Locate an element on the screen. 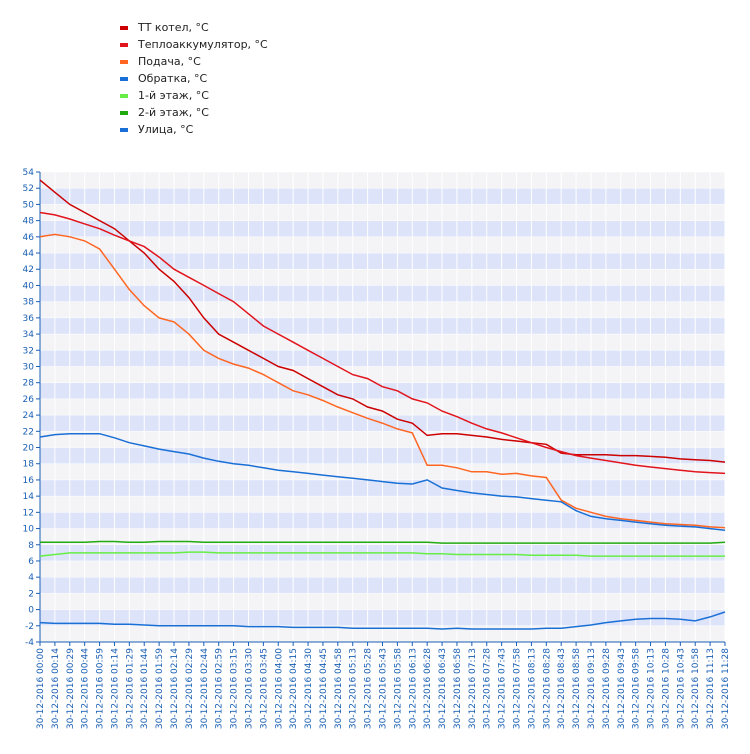  x-tick-label: 30-12-2016 09:58 is located at coordinates (637, 688).